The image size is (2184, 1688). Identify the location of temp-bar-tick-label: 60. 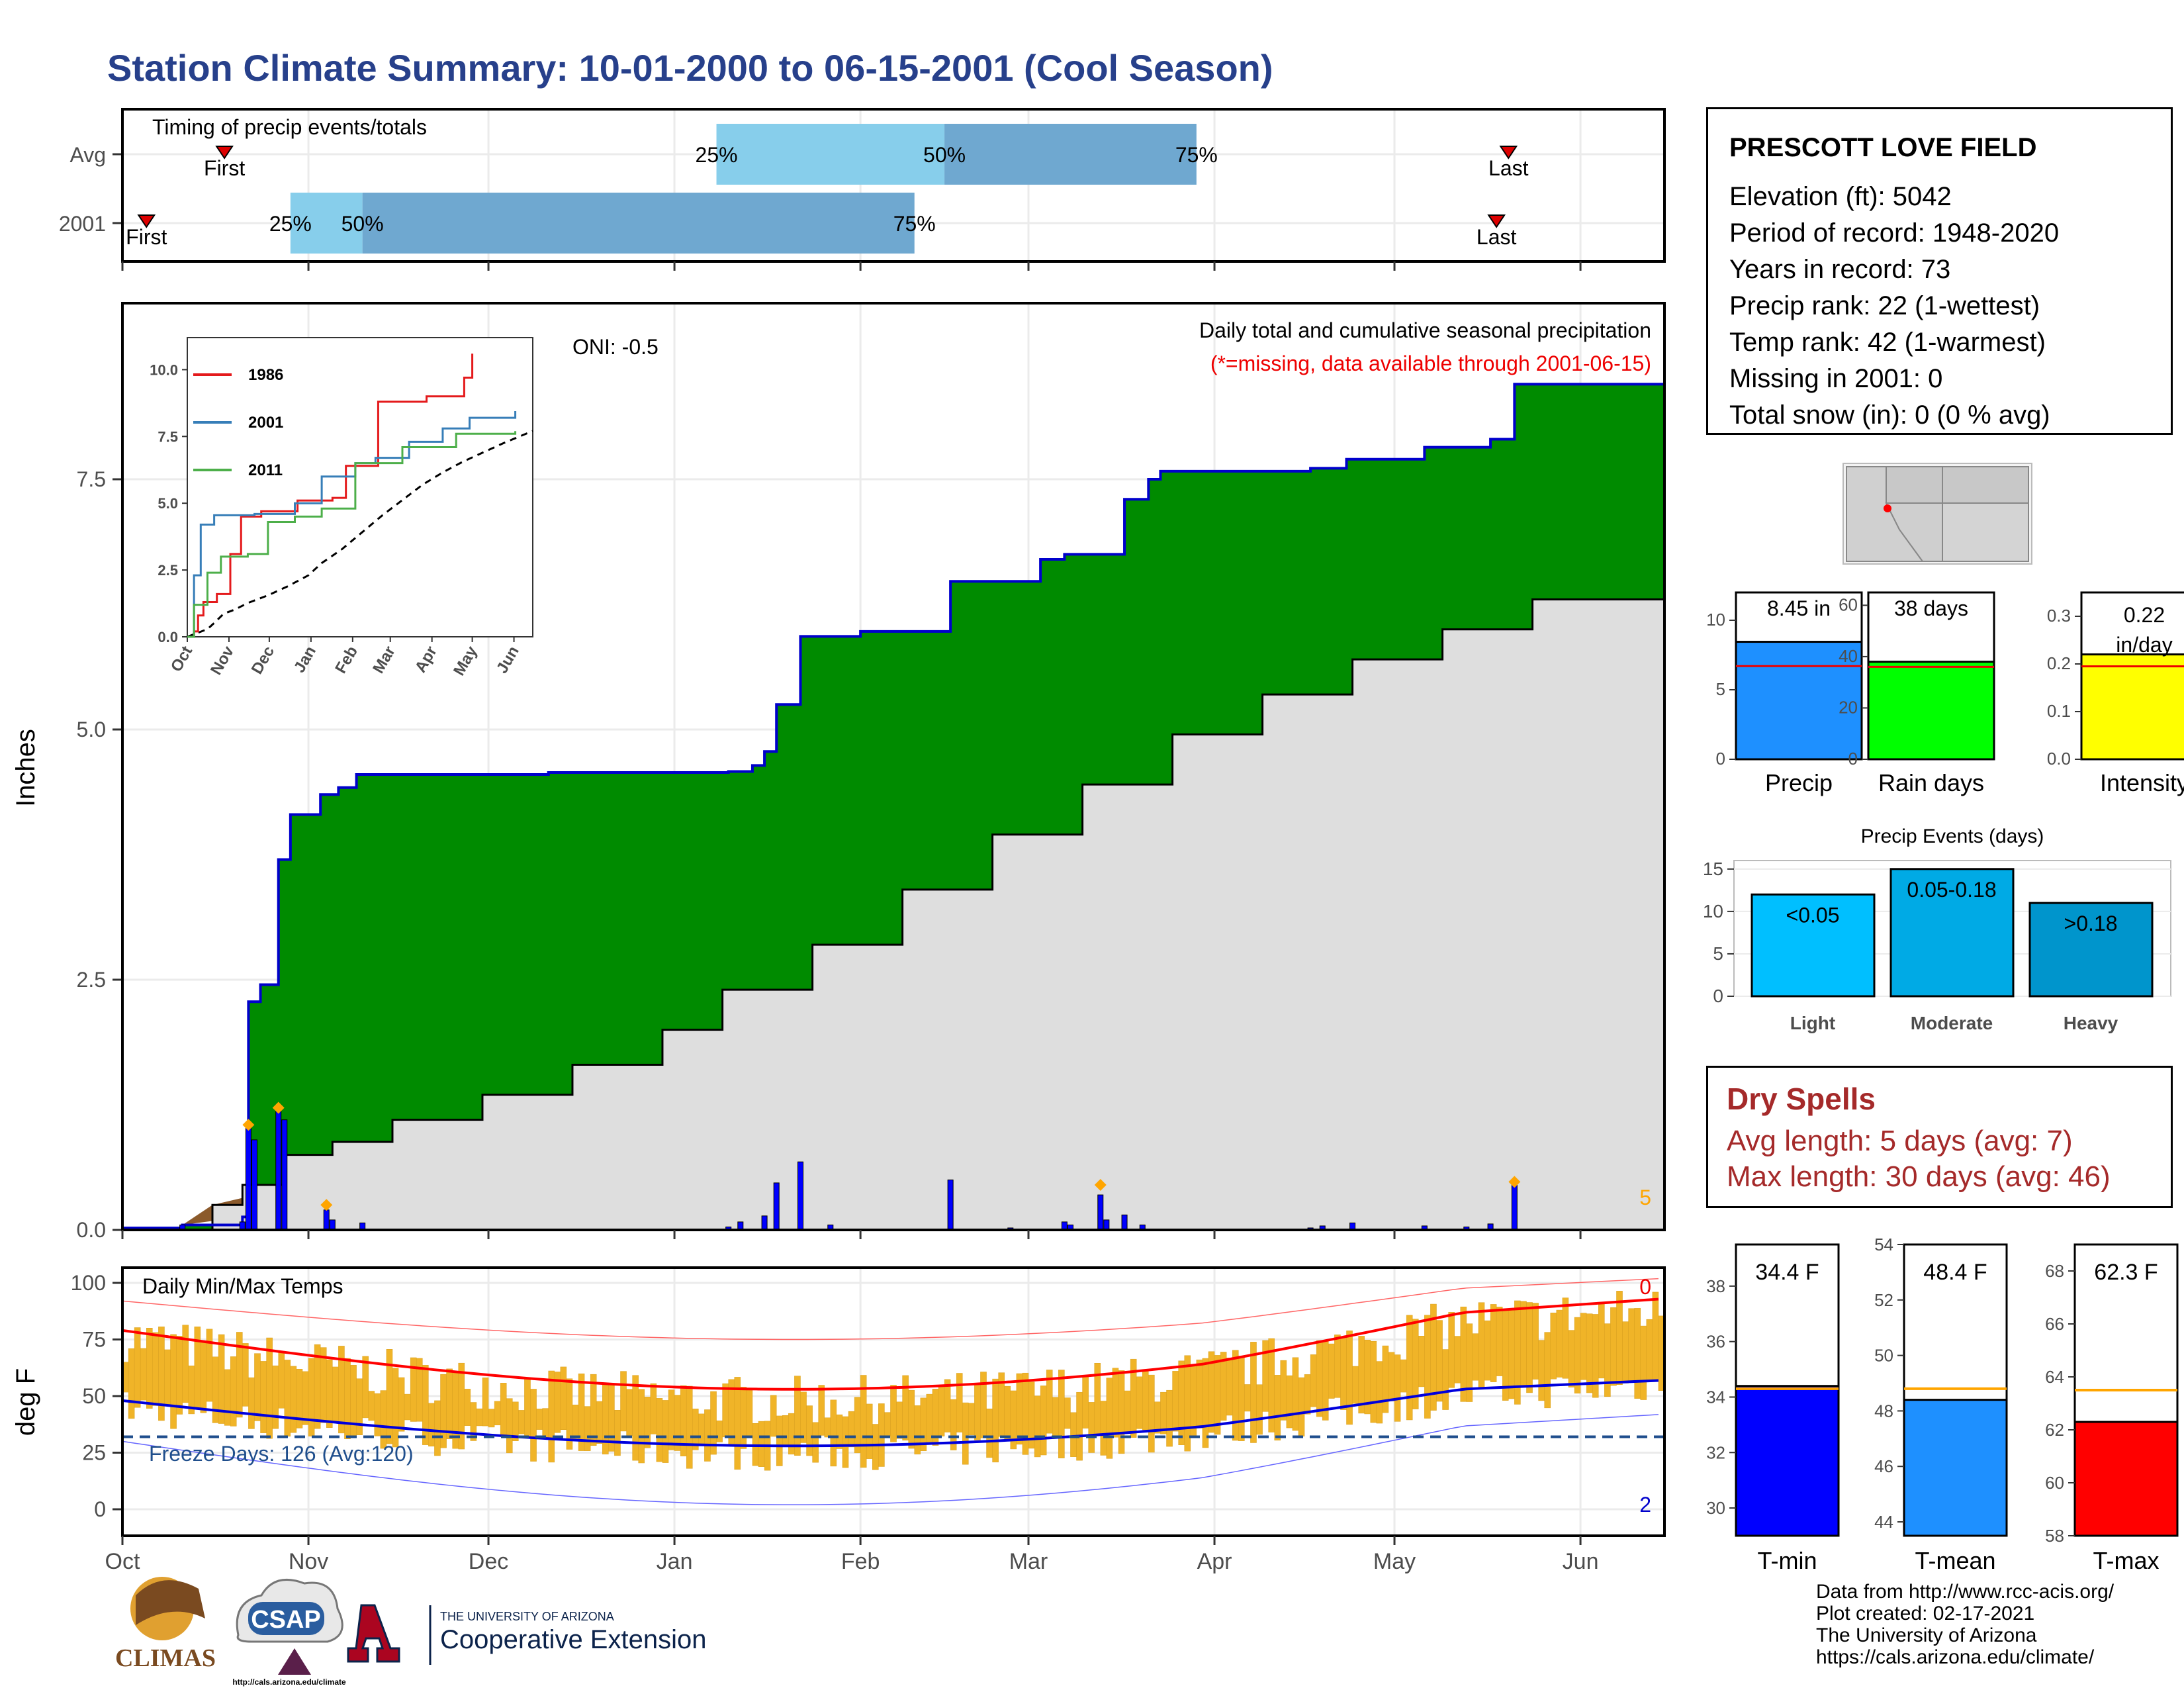
(2054, 1483).